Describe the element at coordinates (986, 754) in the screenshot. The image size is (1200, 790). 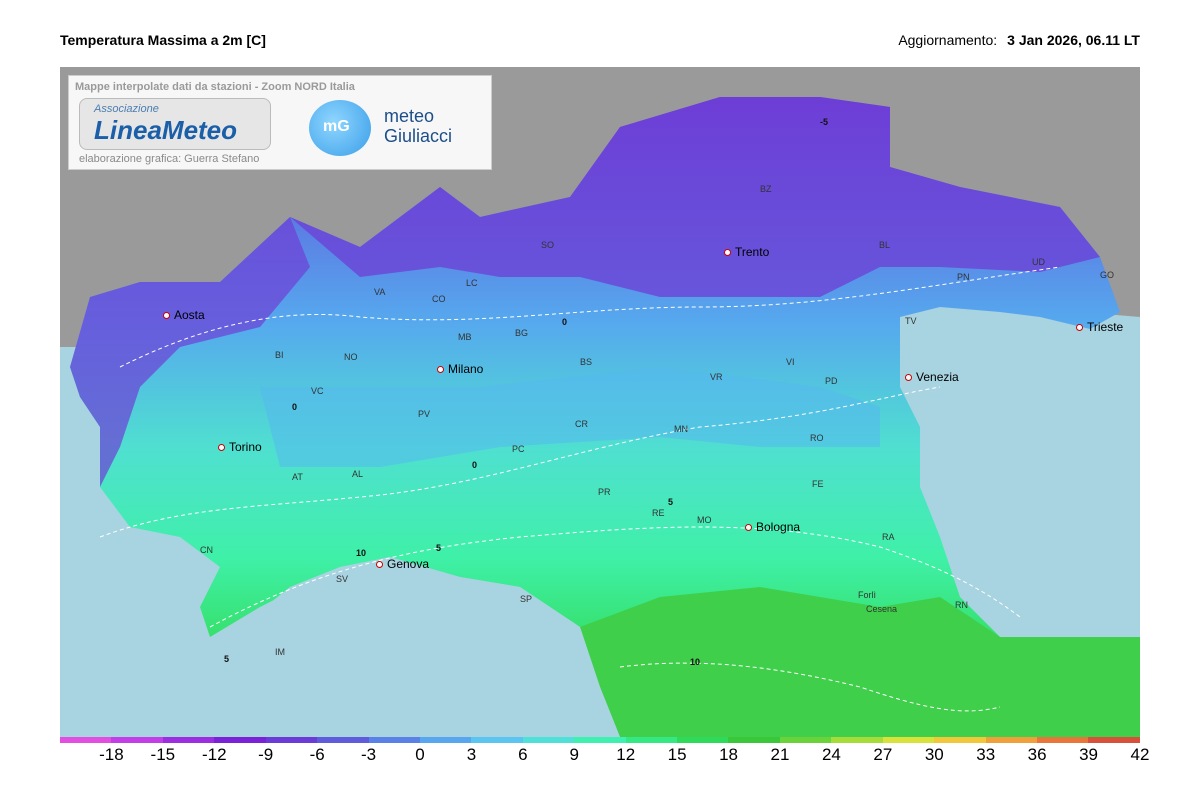
I see `colorbar-tick-label: 33` at that location.